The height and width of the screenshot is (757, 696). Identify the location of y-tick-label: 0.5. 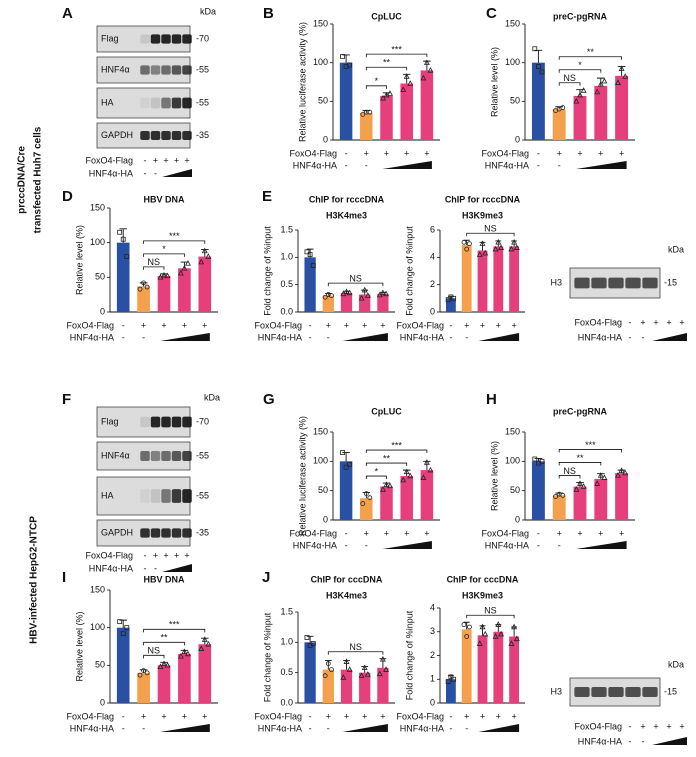
(286, 672).